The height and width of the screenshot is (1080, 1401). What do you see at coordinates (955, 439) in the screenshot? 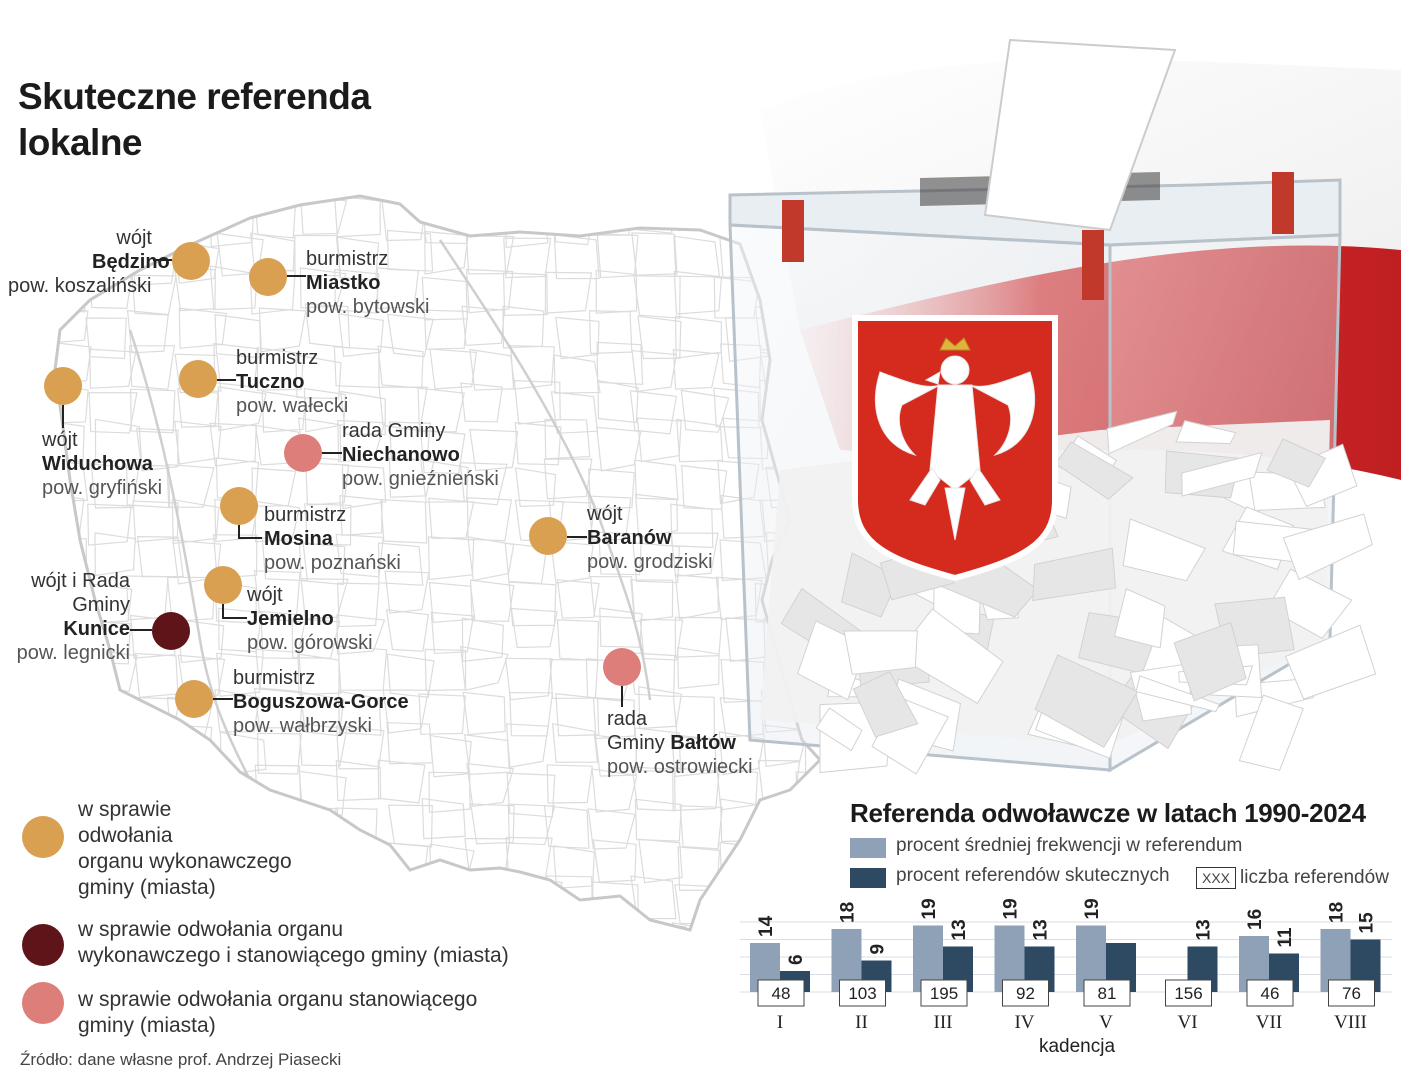
I see `white-eagle-icon` at bounding box center [955, 439].